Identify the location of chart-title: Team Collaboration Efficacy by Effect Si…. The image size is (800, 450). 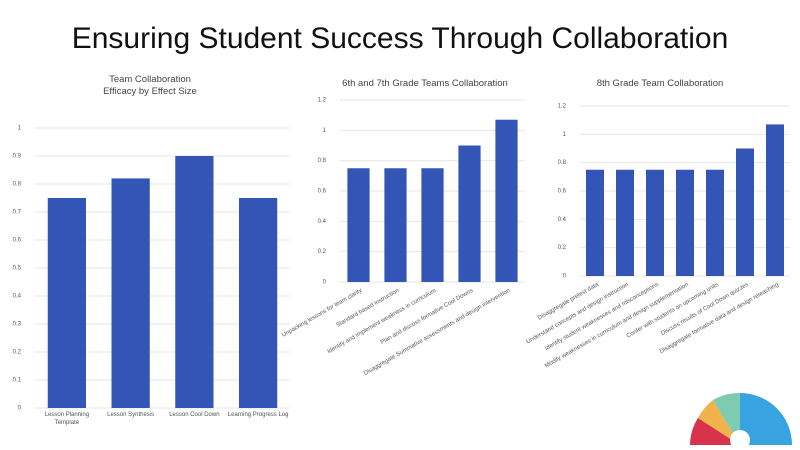
(150, 85).